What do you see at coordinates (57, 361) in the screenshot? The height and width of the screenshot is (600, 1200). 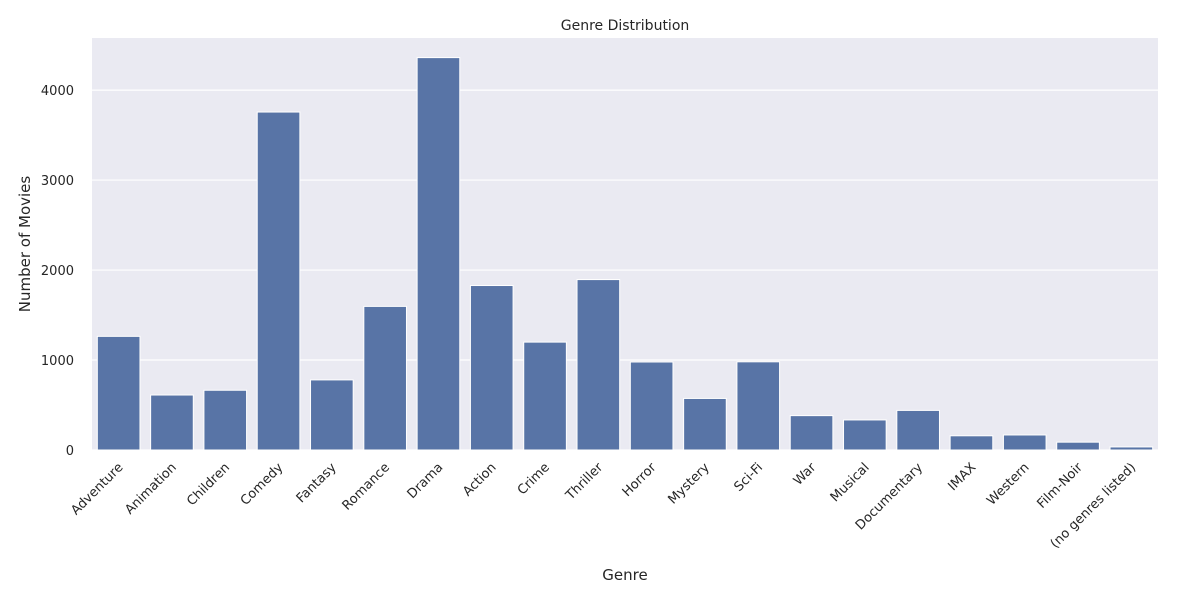 I see `y-tick-label: 1000` at bounding box center [57, 361].